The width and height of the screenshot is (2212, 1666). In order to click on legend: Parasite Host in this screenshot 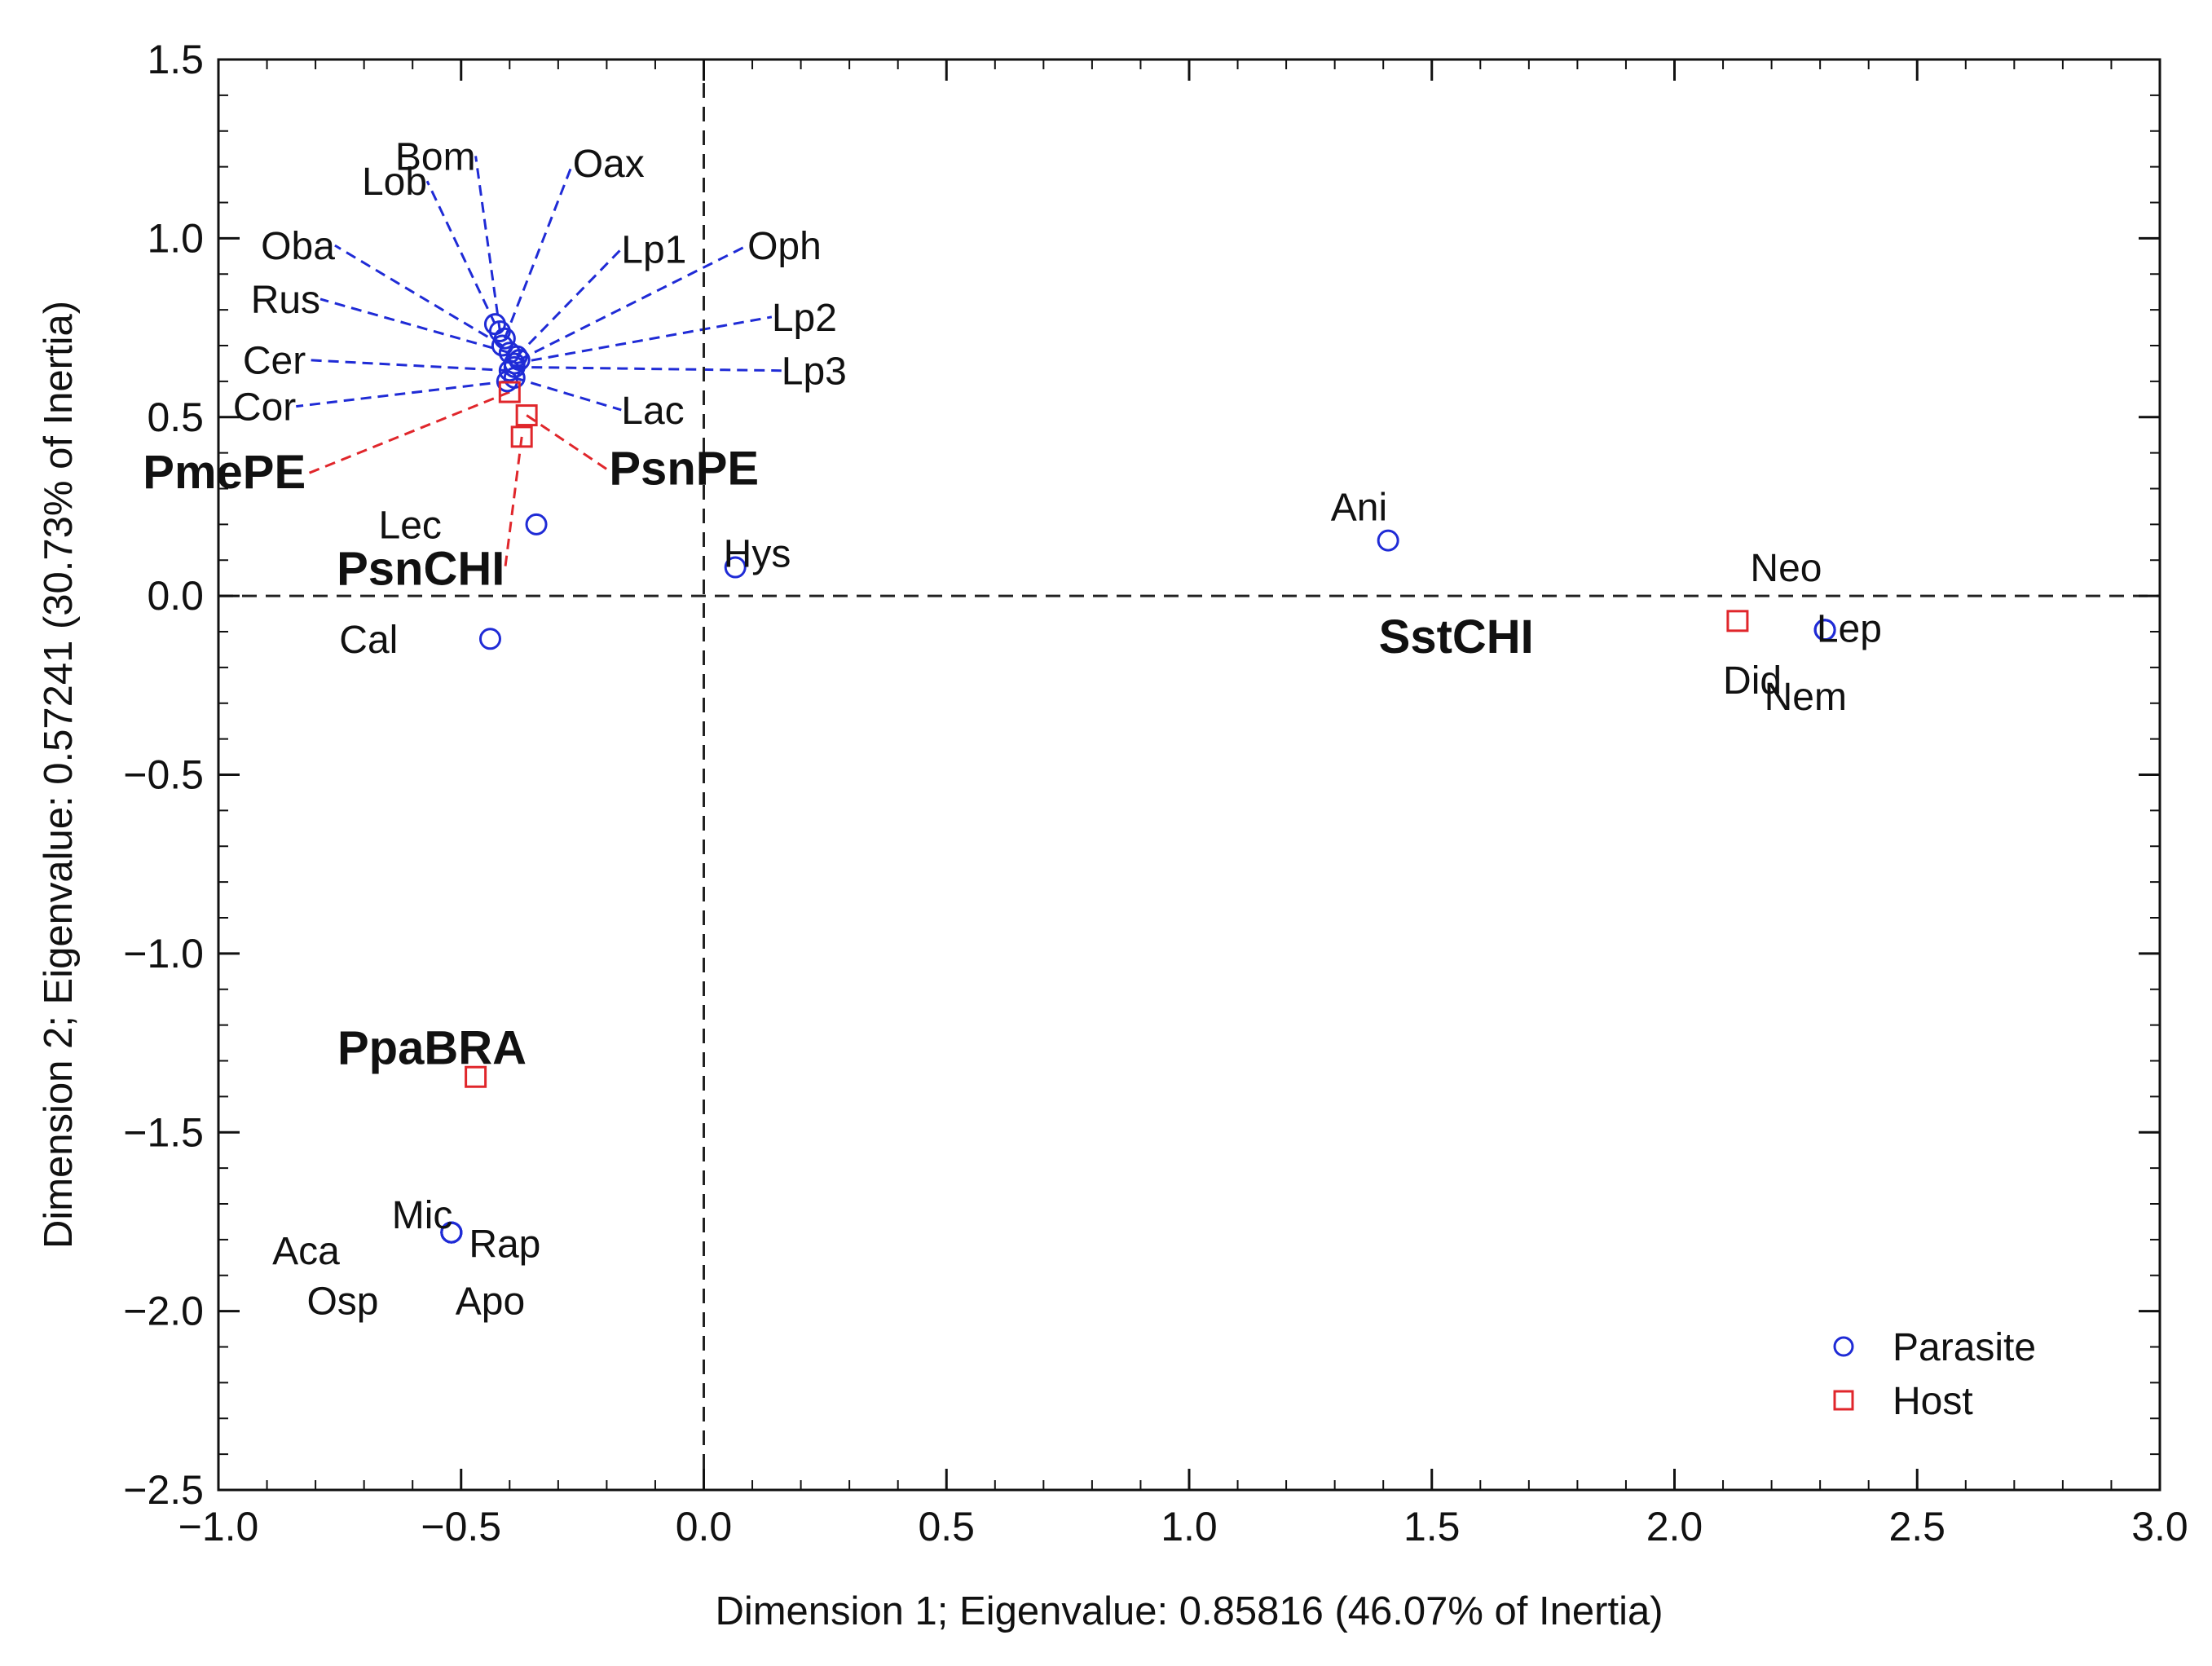, I will do `click(1934, 1375)`.